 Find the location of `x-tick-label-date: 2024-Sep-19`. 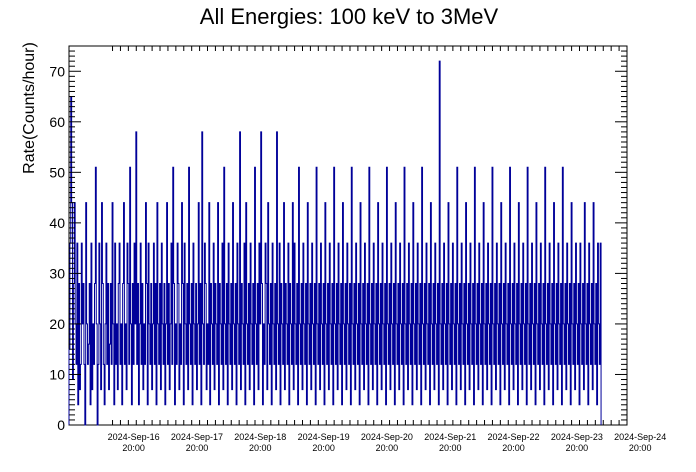

x-tick-label-date: 2024-Sep-19 is located at coordinates (324, 437).